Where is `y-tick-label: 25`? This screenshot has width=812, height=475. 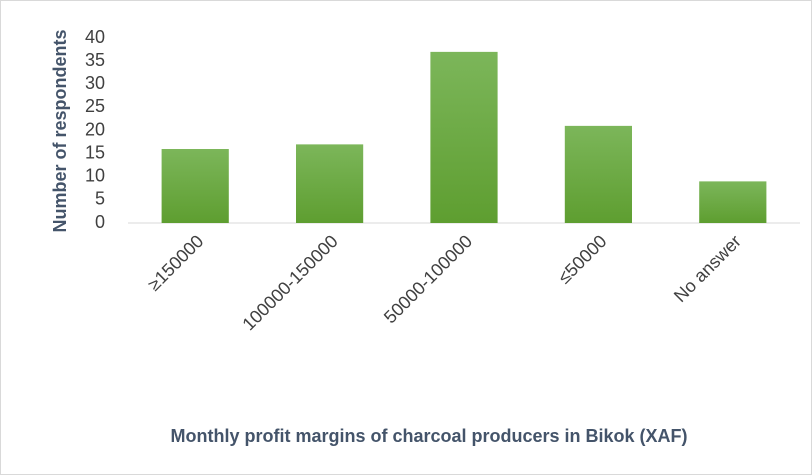 y-tick-label: 25 is located at coordinates (95, 106).